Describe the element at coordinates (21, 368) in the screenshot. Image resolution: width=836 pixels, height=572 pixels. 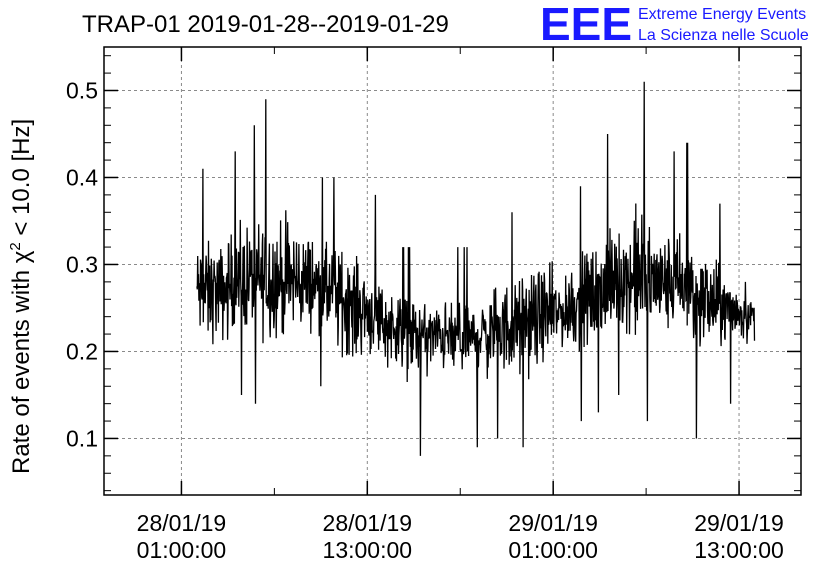
I see `y-axis-label-main: Rate of events with` at that location.